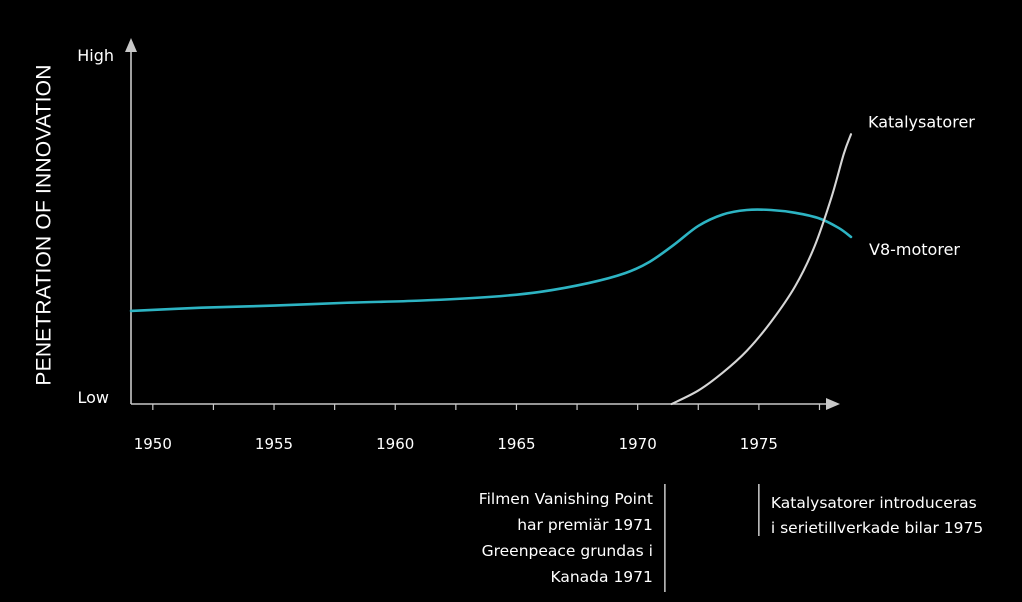 The width and height of the screenshot is (1022, 602). I want to click on x-axis-tick-labels: 1950 1955 1960 1965 1970 1975, so click(456, 444).